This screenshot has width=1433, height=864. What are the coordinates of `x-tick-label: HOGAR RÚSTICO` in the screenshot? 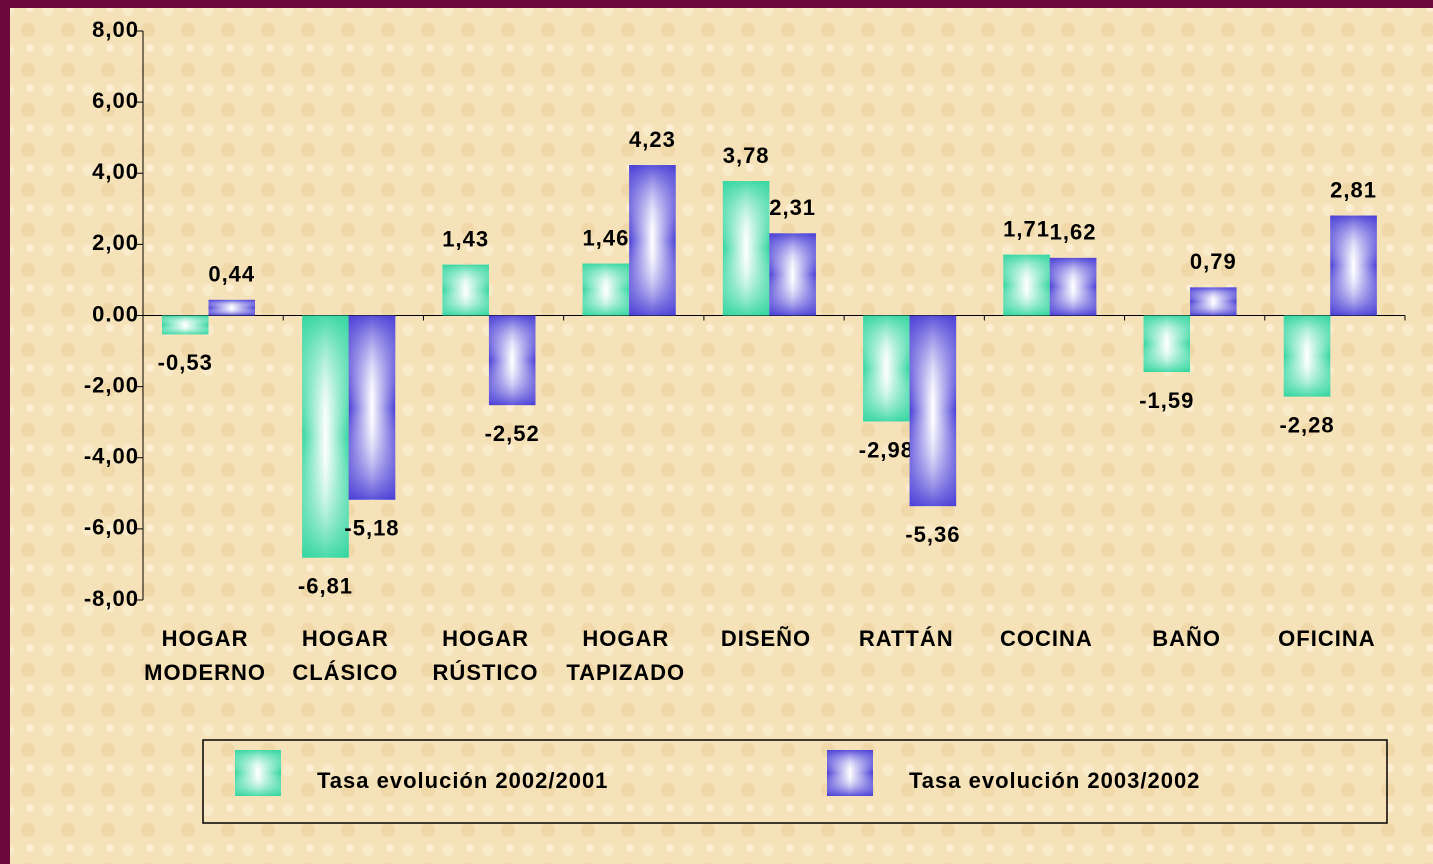 It's located at (486, 655).